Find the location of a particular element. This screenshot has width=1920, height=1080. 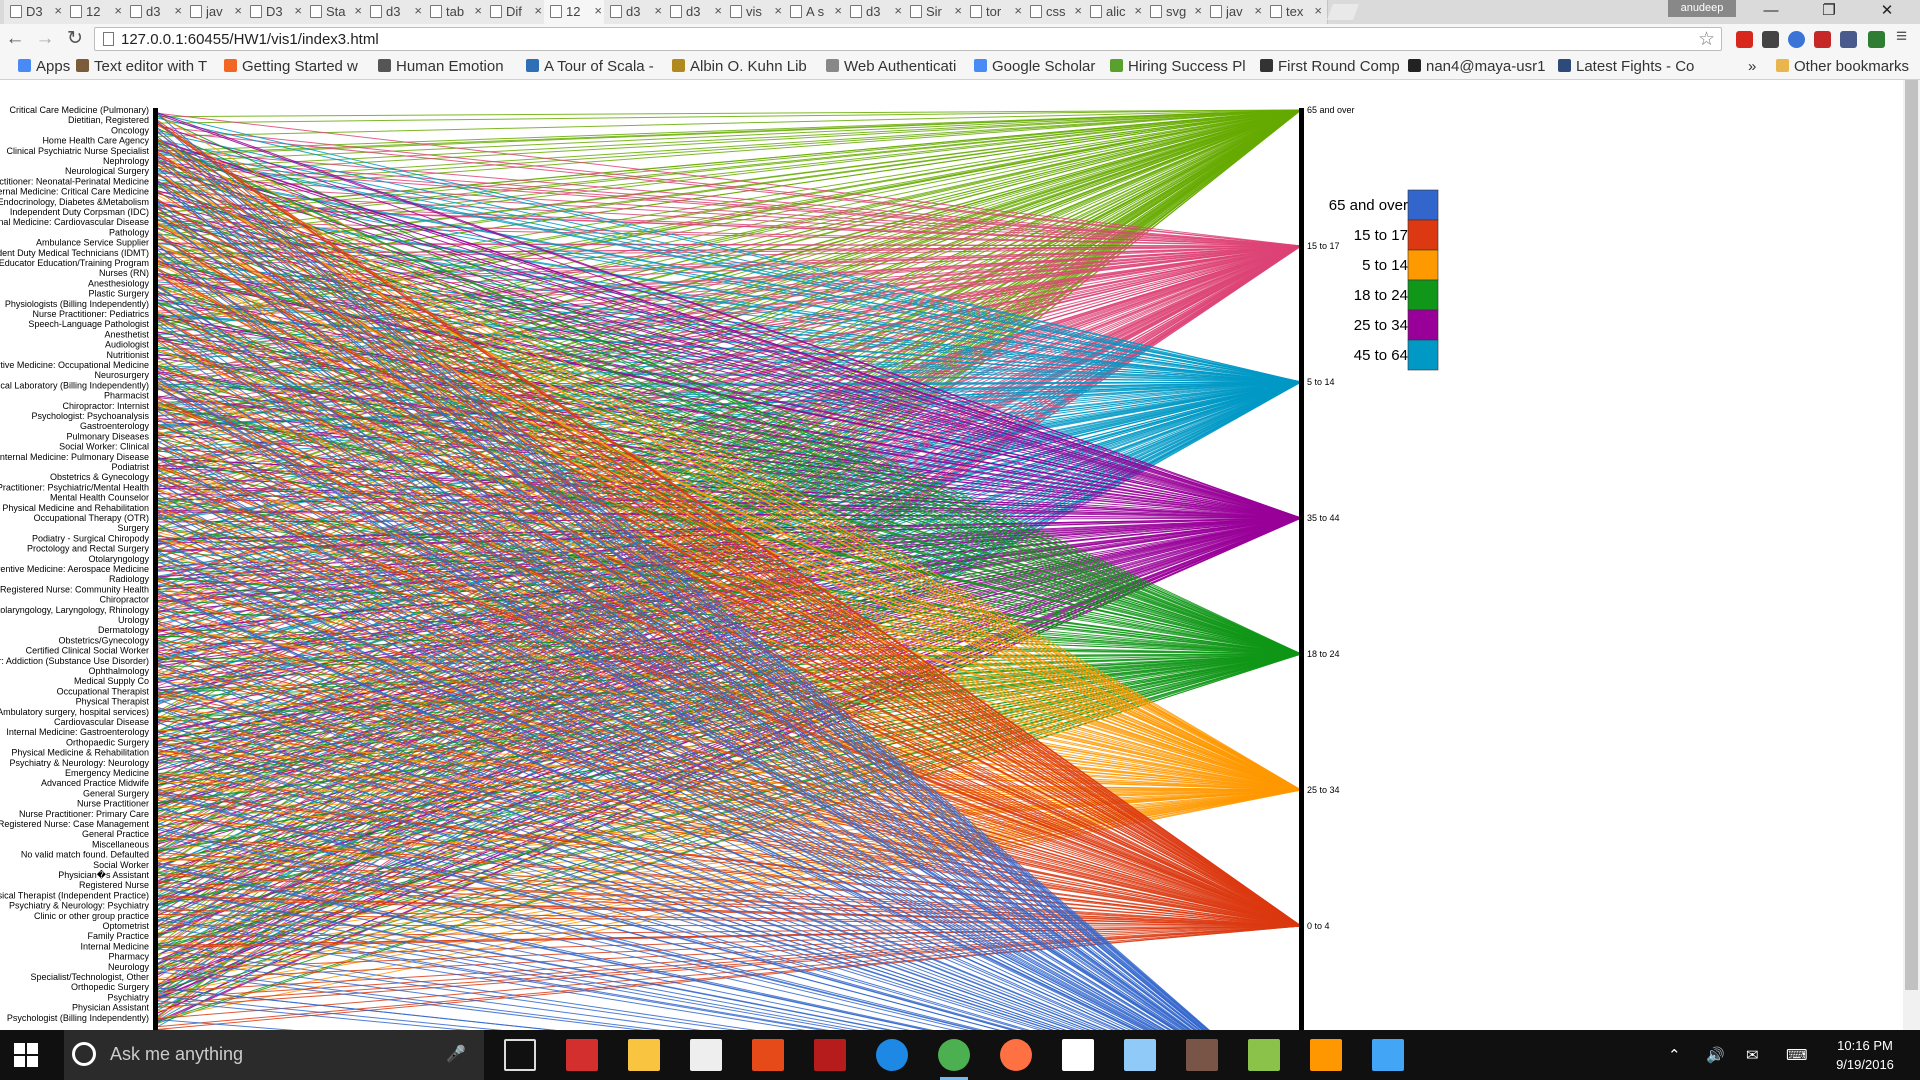

clock: 10:16 PM 9/19/2016 is located at coordinates (1865, 1055).